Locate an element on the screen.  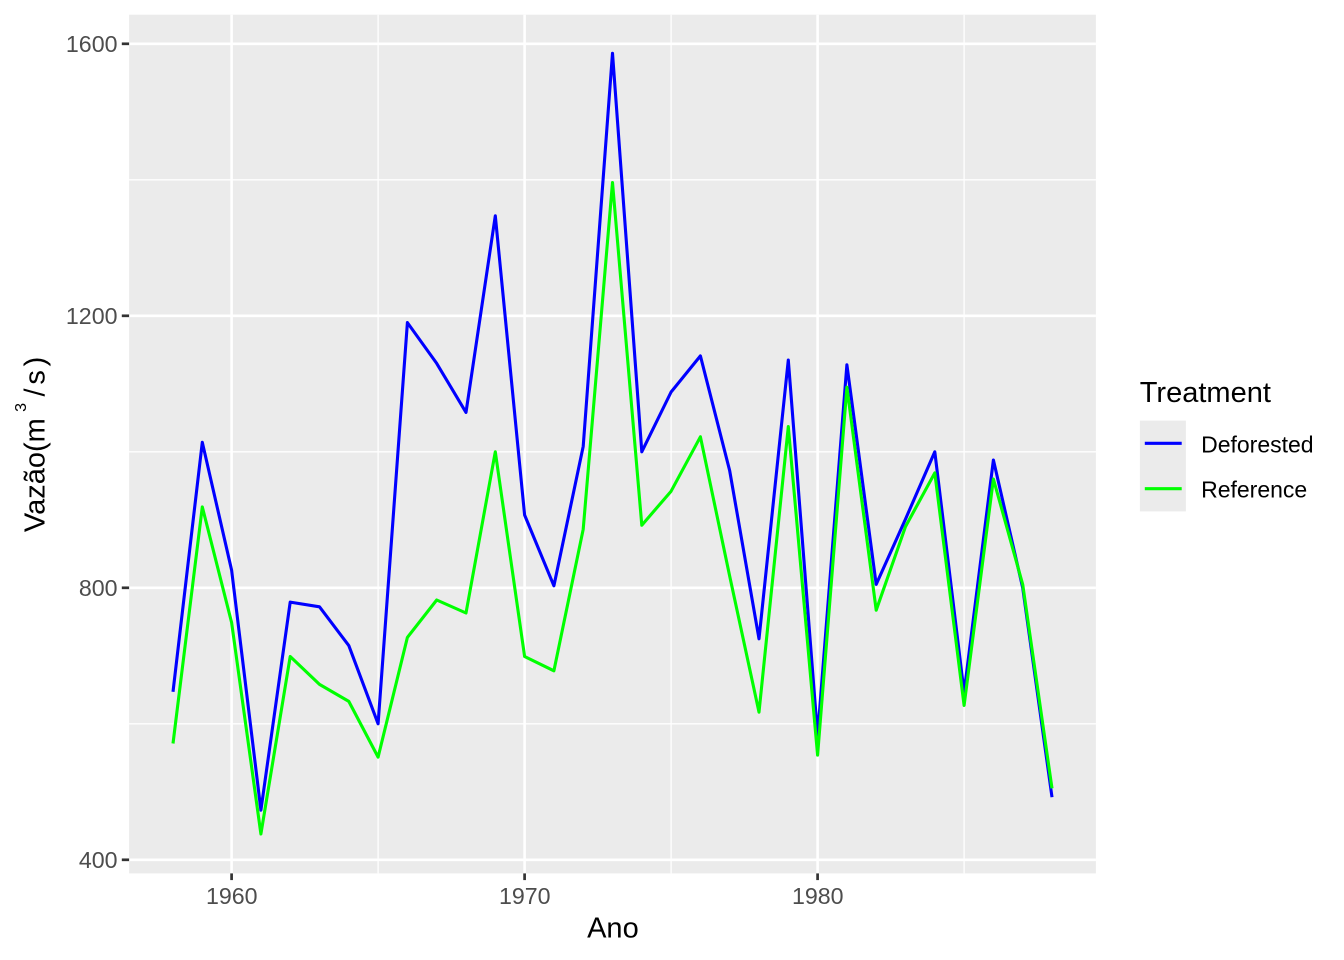
svg-text: 400 is located at coordinates (98, 860).